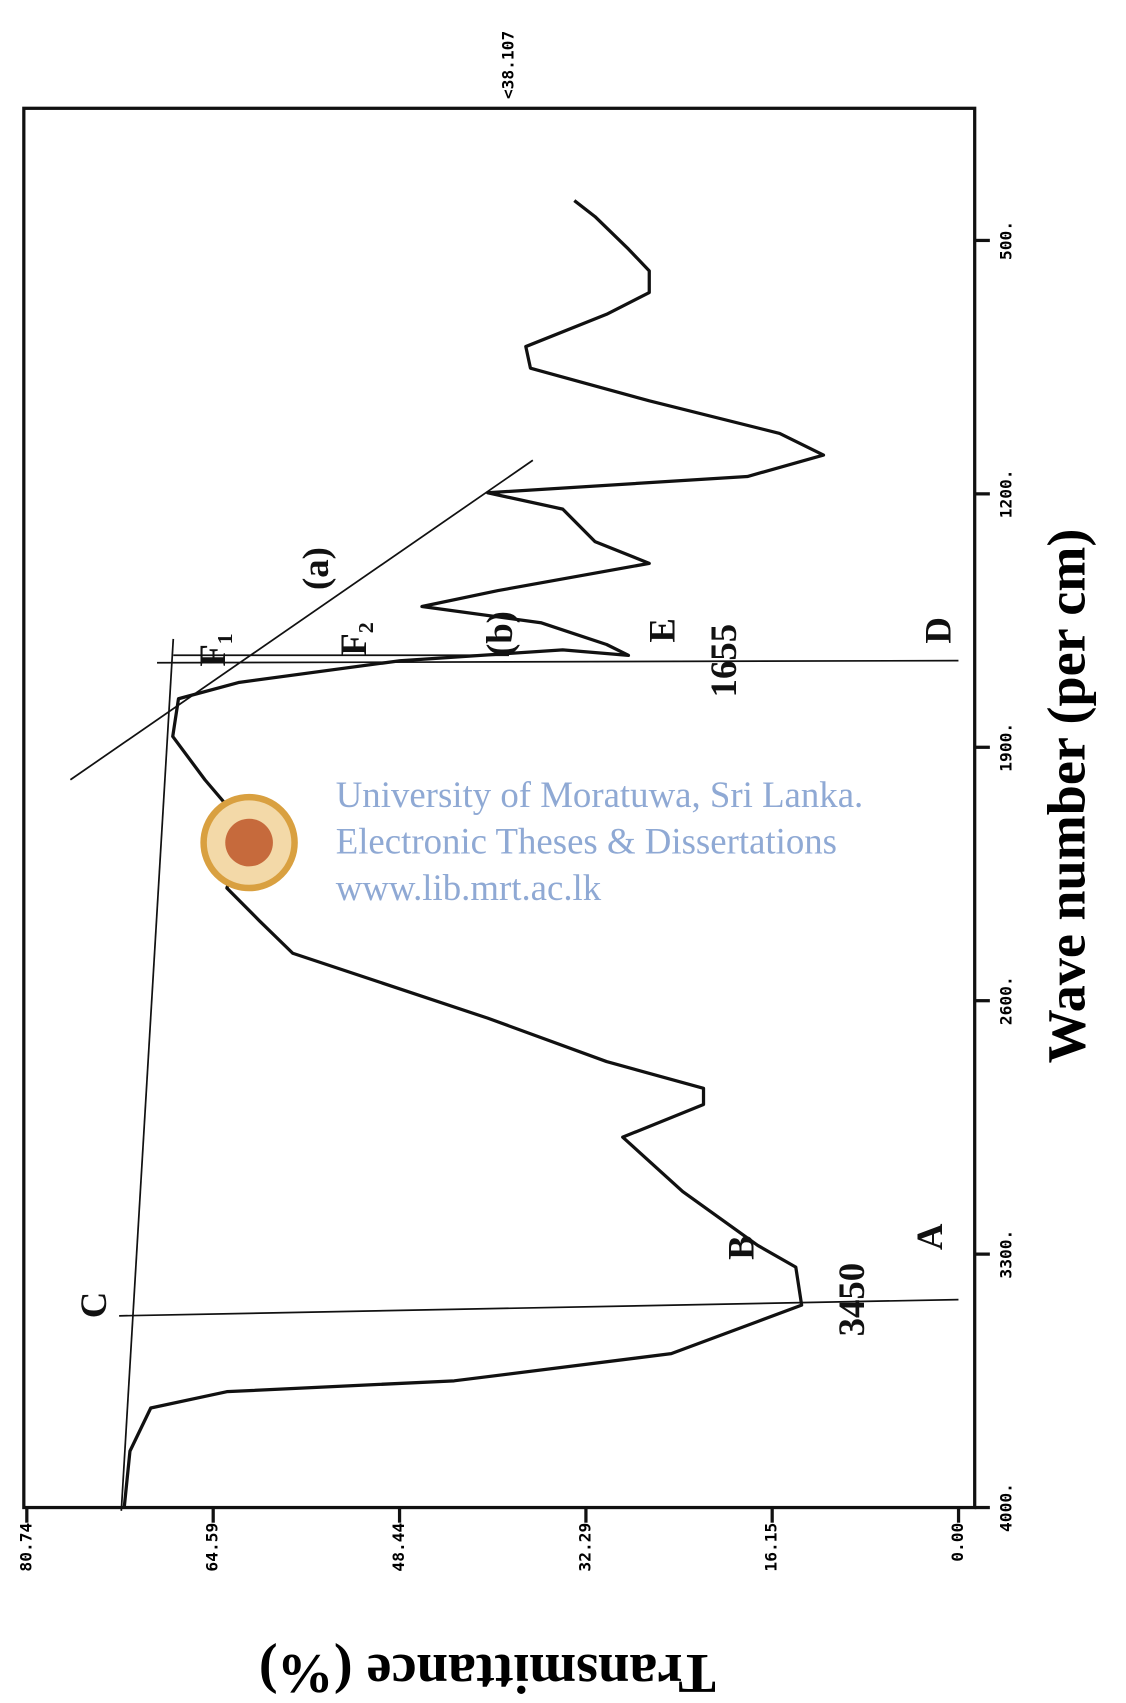 The height and width of the screenshot is (1703, 1126). What do you see at coordinates (584, 1547) in the screenshot?
I see `y-tick-label: 32.29` at bounding box center [584, 1547].